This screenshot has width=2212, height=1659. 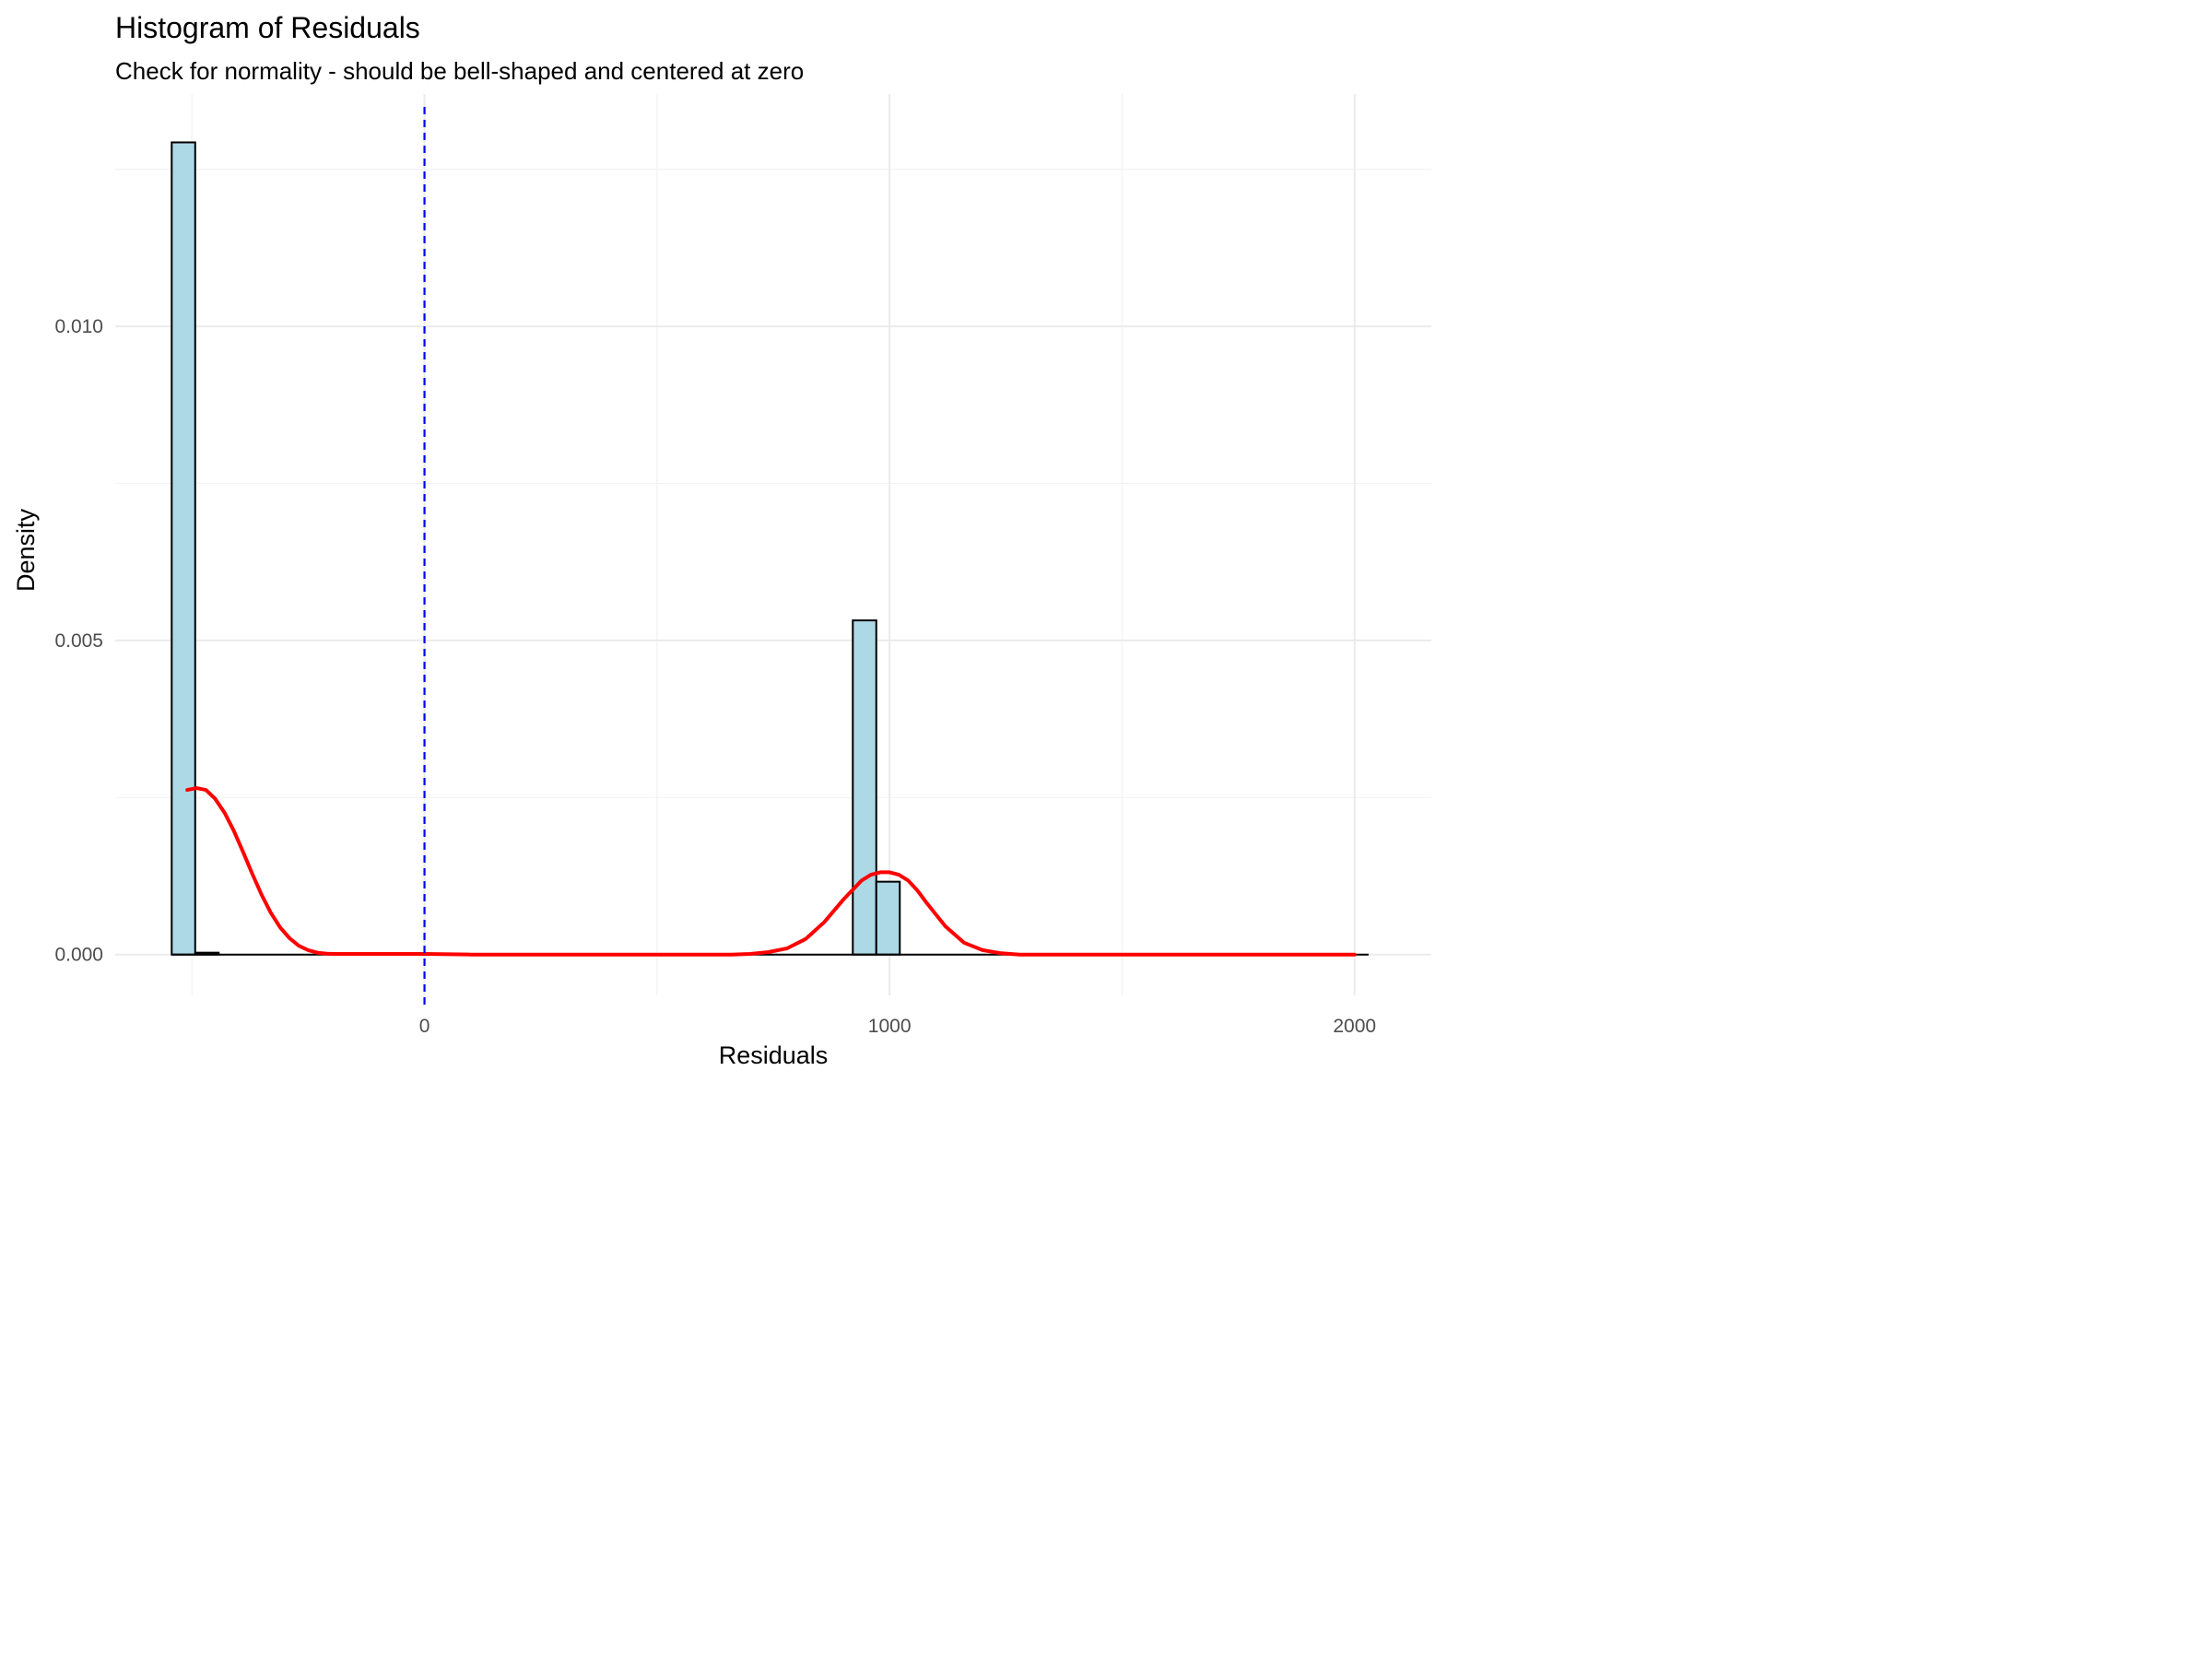 I want to click on density-curve, so click(x=771, y=871).